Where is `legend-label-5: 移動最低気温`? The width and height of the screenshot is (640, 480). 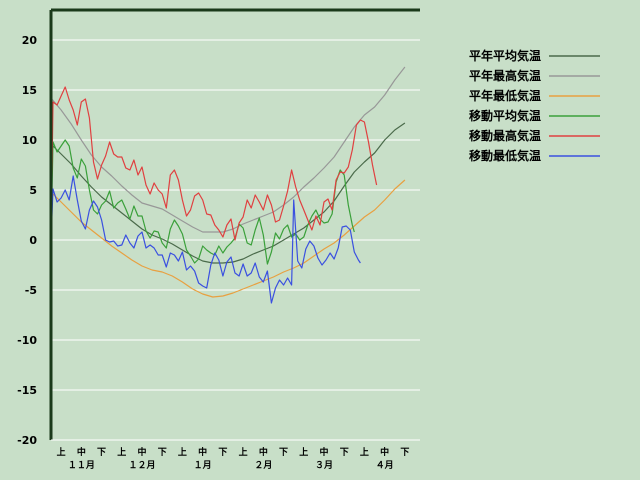 legend-label-5: 移動最低気温 is located at coordinates (505, 155).